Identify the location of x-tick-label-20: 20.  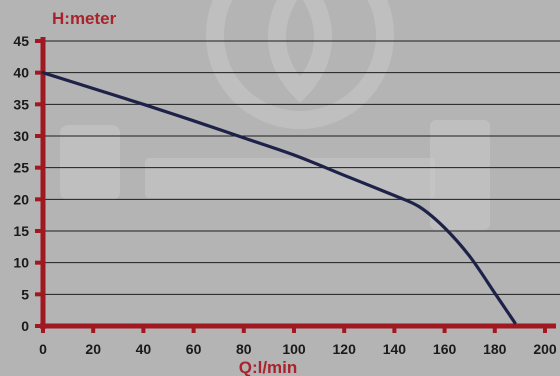
(93, 349).